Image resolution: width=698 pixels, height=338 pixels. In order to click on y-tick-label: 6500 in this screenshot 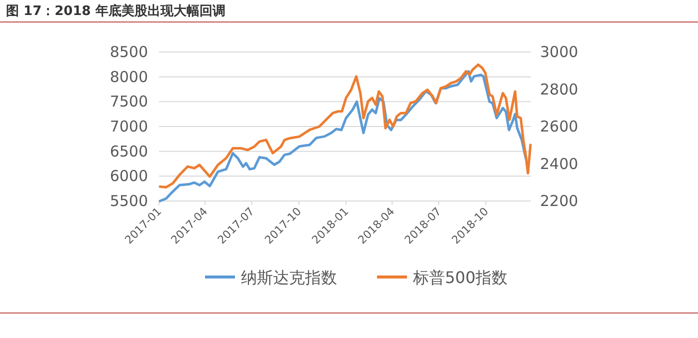, I will do `click(129, 151)`.